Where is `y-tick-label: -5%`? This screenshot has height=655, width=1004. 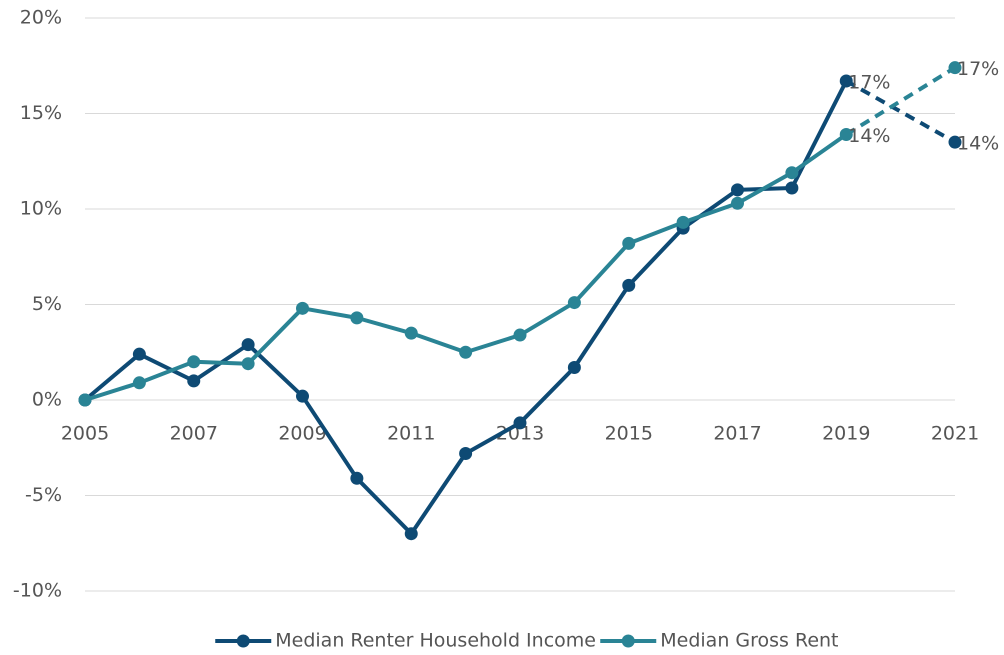 y-tick-label: -5% is located at coordinates (43, 495).